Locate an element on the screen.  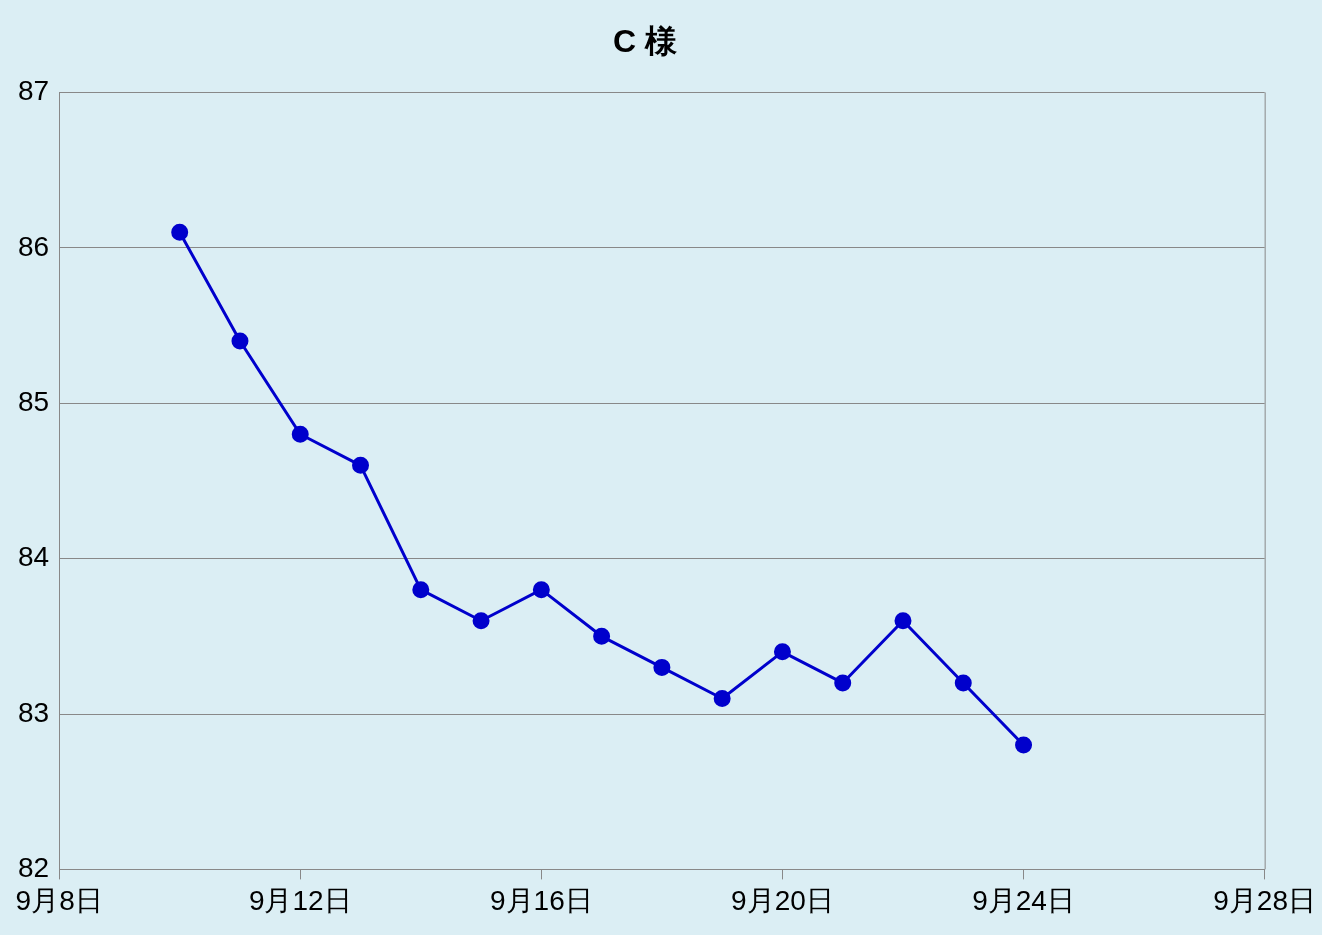
x-tick-label: 9月20日 is located at coordinates (782, 900).